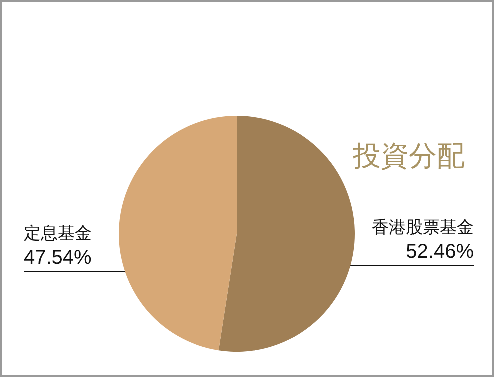 Image resolution: width=494 pixels, height=377 pixels. I want to click on slice-label: 香港股票基金, so click(423, 228).